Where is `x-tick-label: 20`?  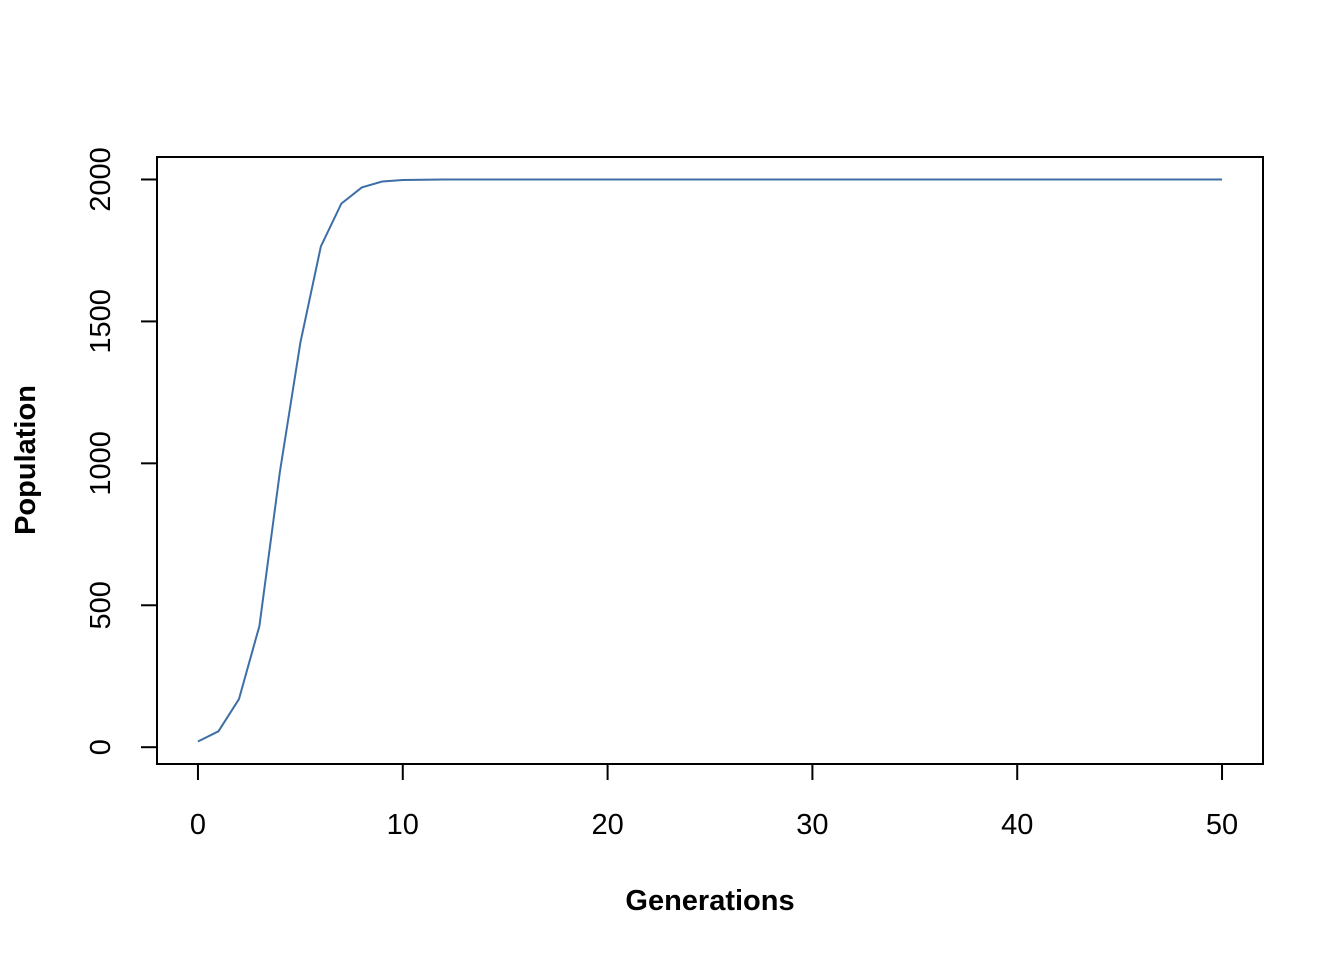 x-tick-label: 20 is located at coordinates (607, 825).